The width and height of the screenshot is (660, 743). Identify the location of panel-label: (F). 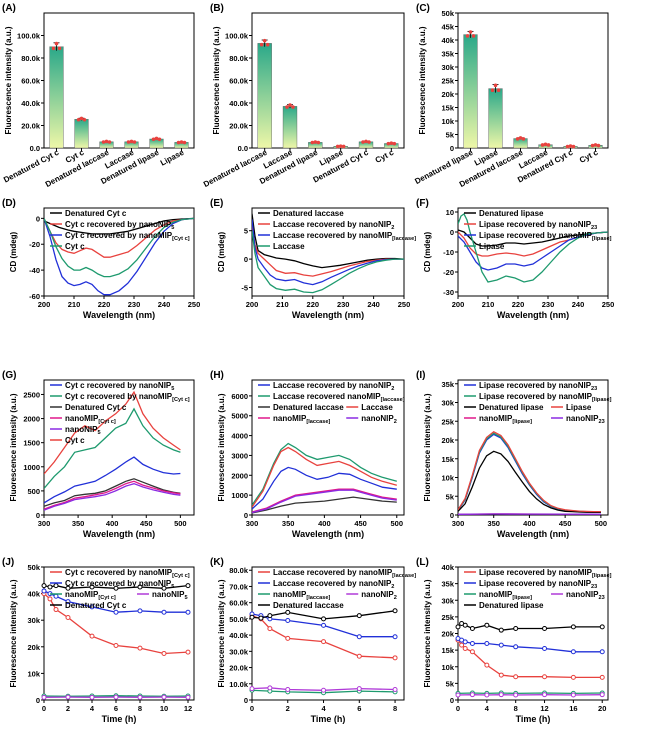
(422, 203).